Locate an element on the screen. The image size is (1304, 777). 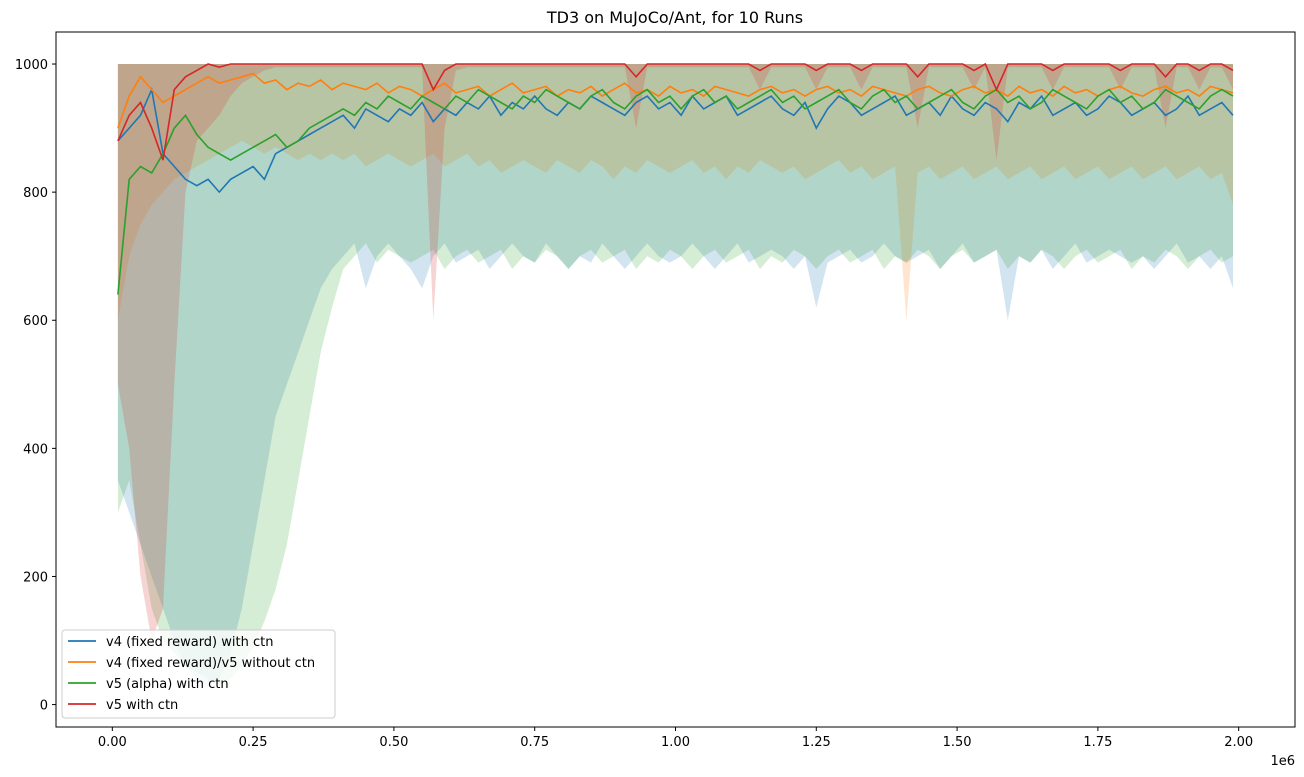
x-tick-label: 1.25 is located at coordinates (816, 742).